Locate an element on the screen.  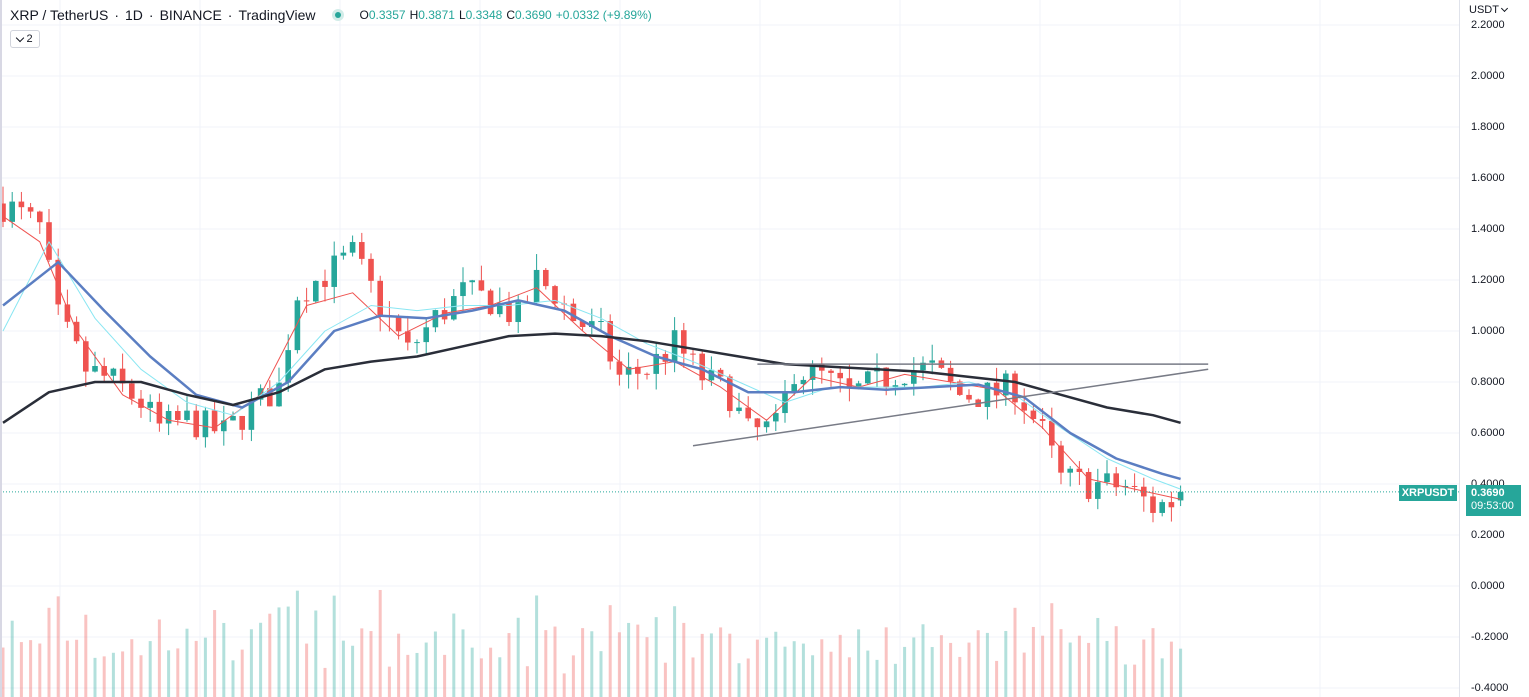
currency-select: USDT is located at coordinates (1488, 10).